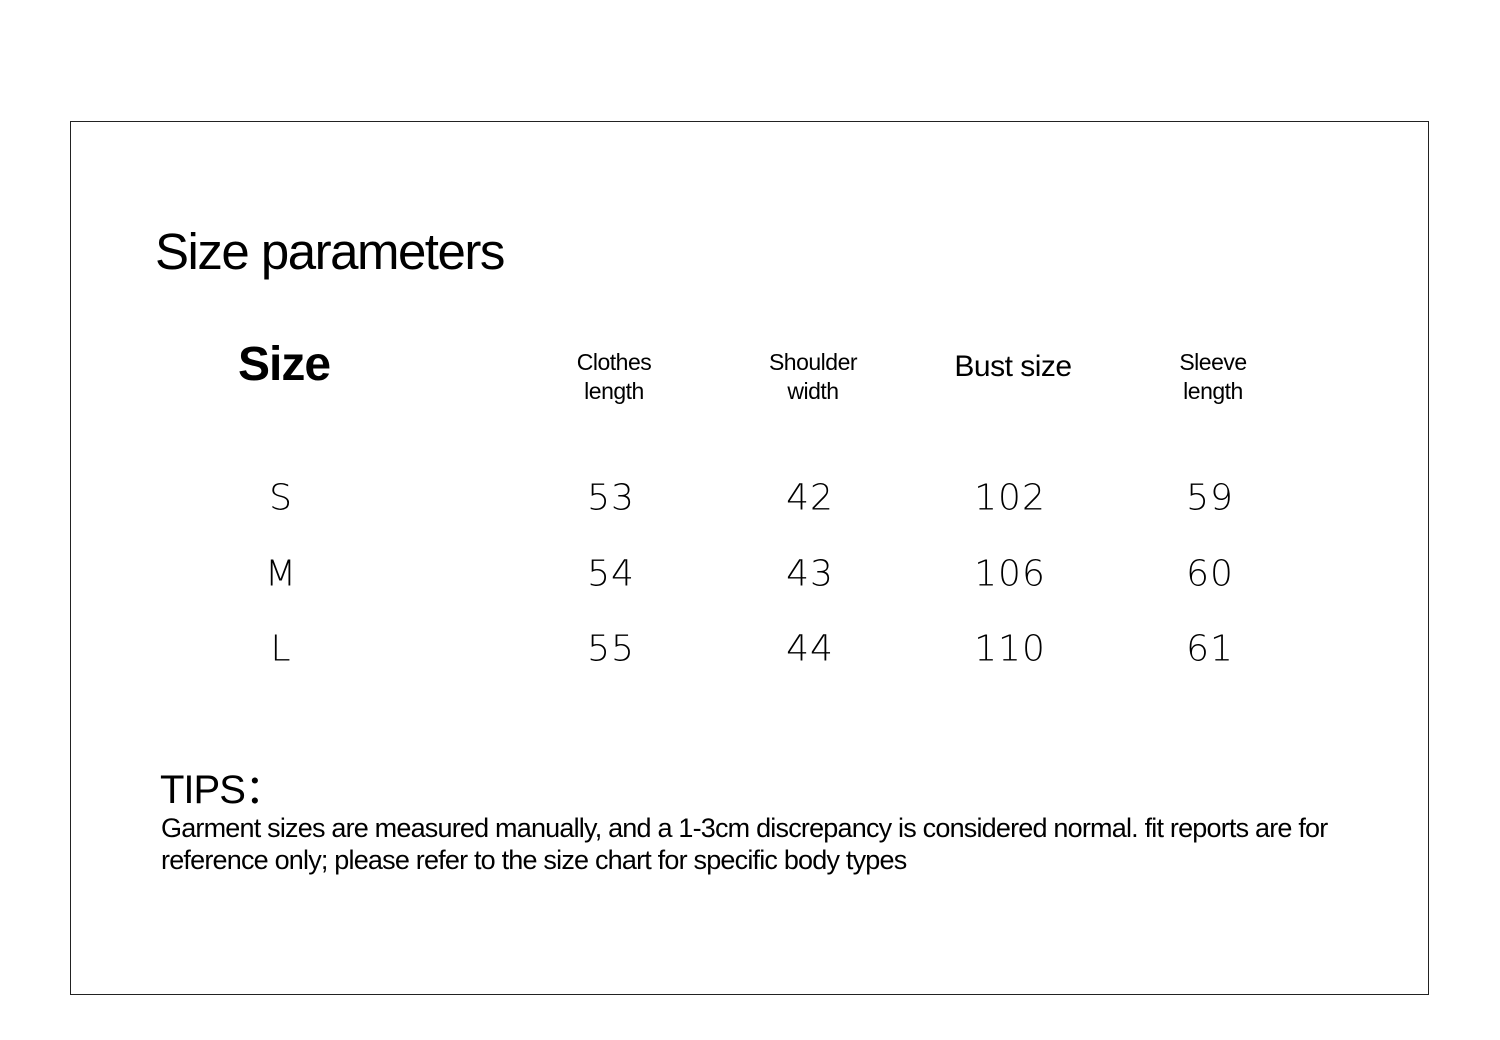  What do you see at coordinates (281, 649) in the screenshot?
I see `size-label-cell: L` at bounding box center [281, 649].